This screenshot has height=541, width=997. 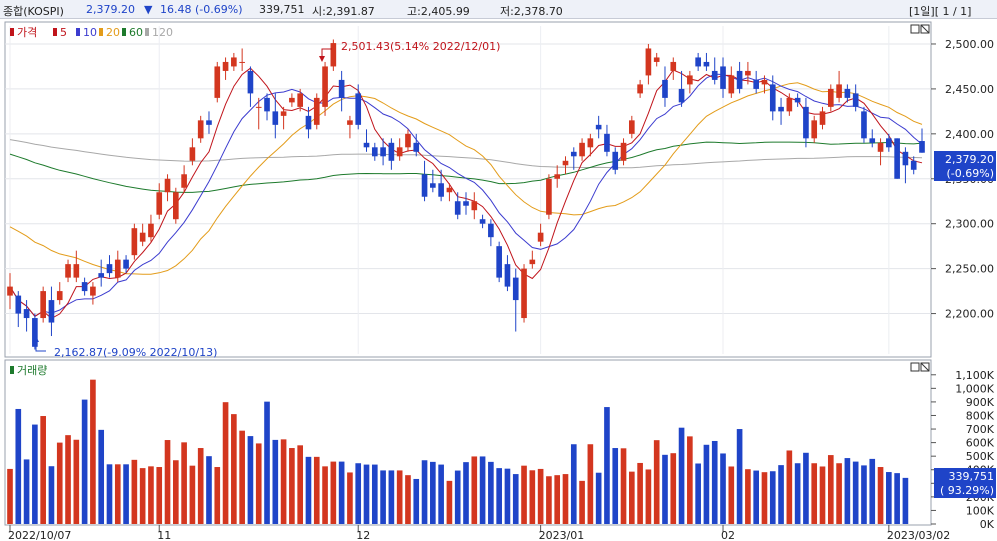 I want to click on open-value: 시:2,391.87, so click(x=343, y=11).